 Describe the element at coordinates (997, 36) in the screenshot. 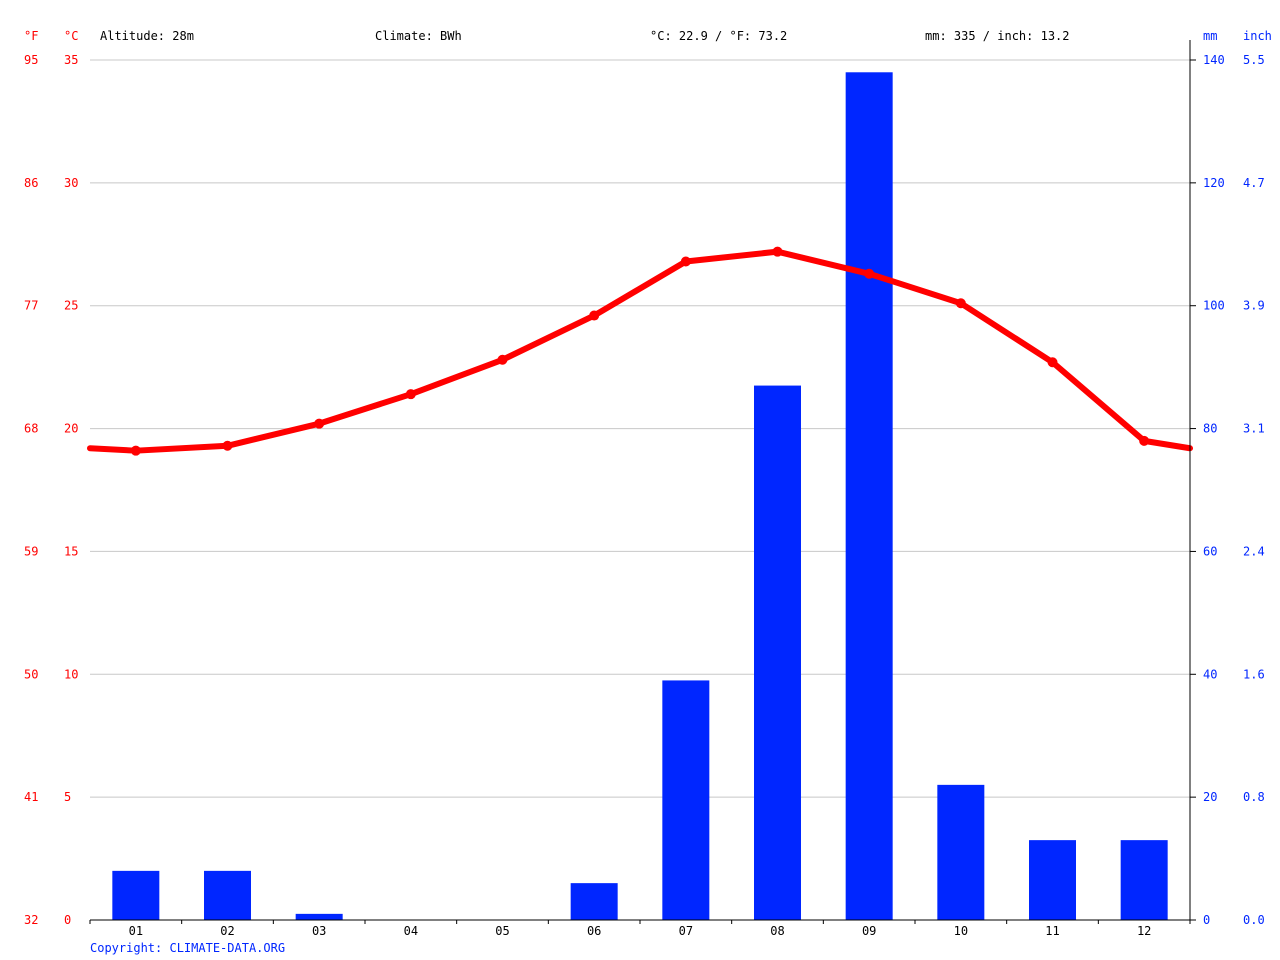

I see `precipitation-total-label: mm: 335 / inch: 13.2` at that location.